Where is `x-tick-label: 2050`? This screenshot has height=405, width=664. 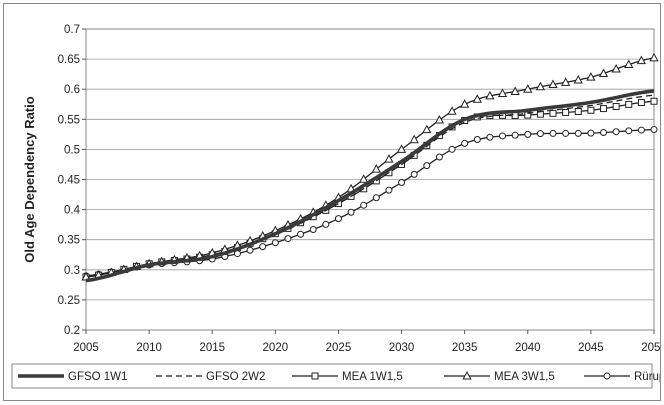 x-tick-label: 2050 is located at coordinates (650, 348).